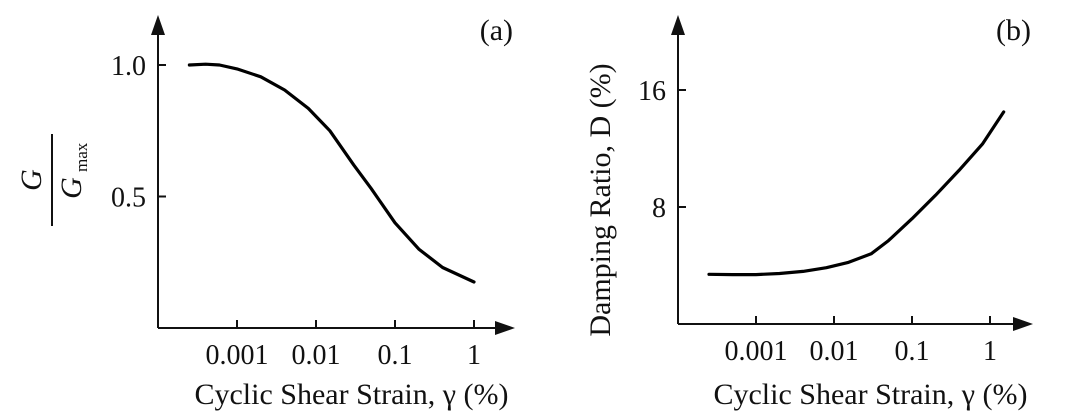 The width and height of the screenshot is (1075, 414). Describe the element at coordinates (81, 157) in the screenshot. I see `y-axis-title-subscript: max` at that location.